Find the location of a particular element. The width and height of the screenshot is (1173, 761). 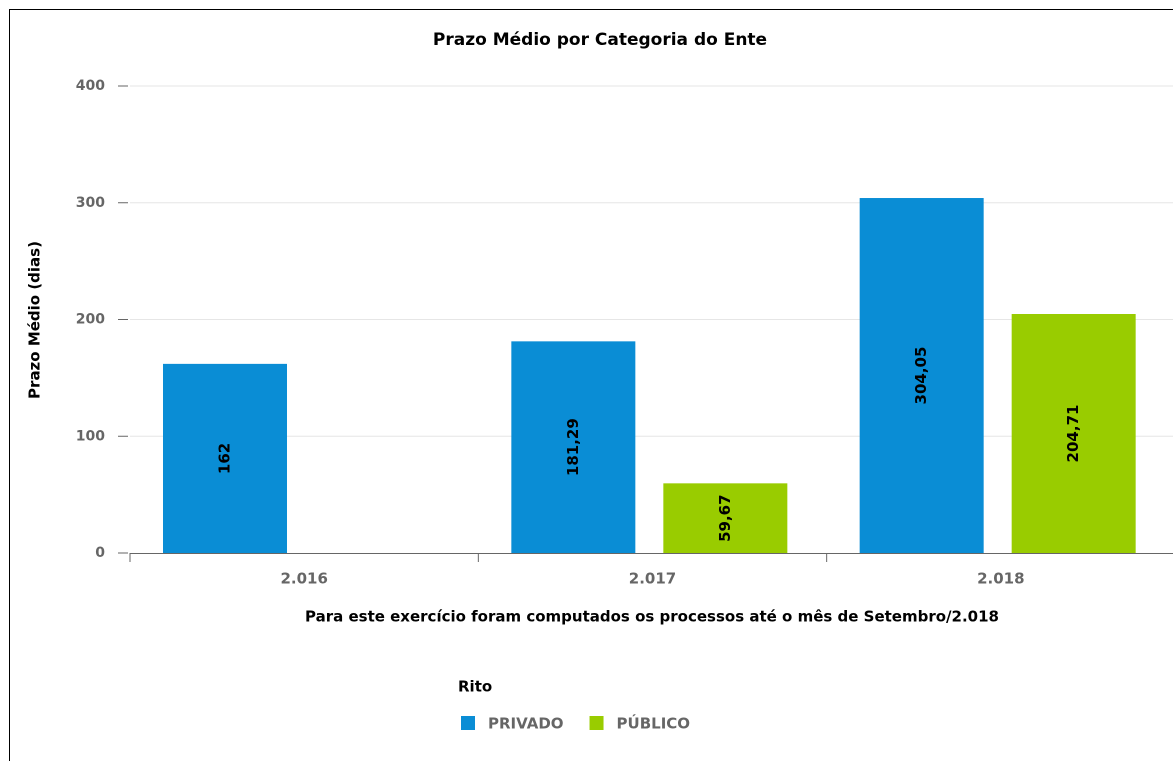

x-tick-label: 2.018 is located at coordinates (1000, 579).